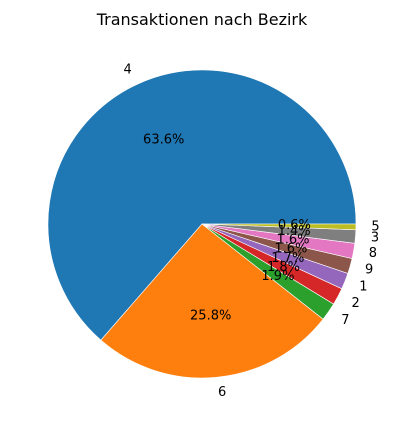  What do you see at coordinates (375, 227) in the screenshot?
I see `category-label-5: 5` at bounding box center [375, 227].